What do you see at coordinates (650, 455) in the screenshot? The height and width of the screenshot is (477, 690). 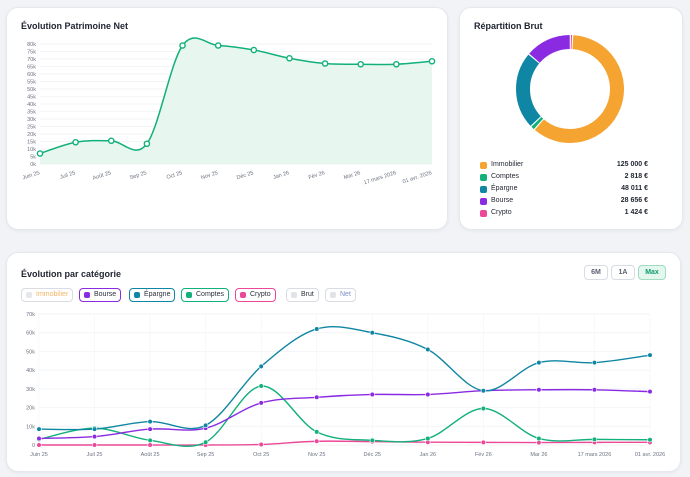 I see `x-tick-label: 01 avr. 2026` at bounding box center [650, 455].